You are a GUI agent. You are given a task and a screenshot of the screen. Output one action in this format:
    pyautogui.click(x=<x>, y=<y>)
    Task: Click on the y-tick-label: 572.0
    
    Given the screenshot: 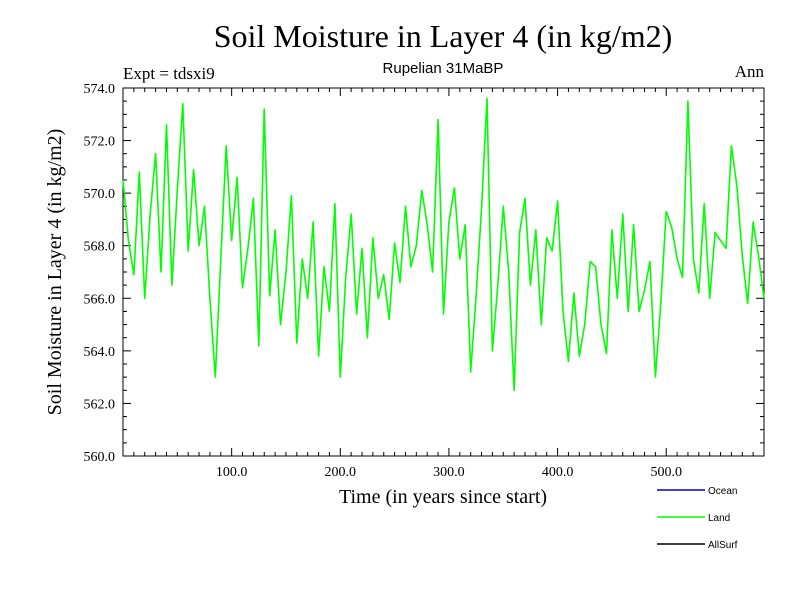 What is the action you would take?
    pyautogui.click(x=100, y=142)
    